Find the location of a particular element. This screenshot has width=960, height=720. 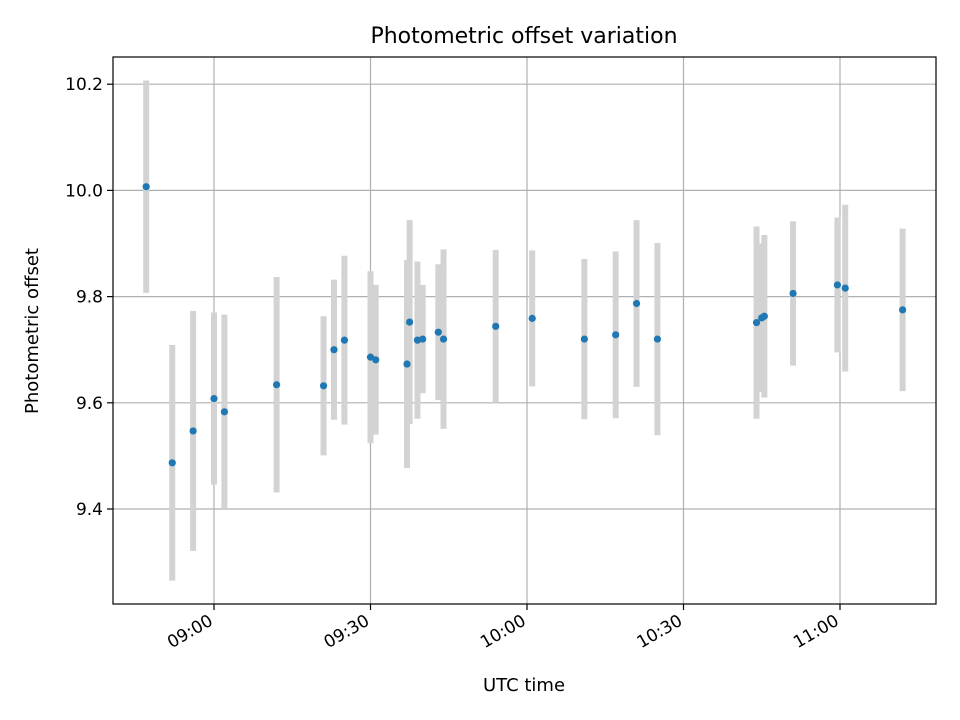

y-tick-label: 9.8 is located at coordinates (89, 298).